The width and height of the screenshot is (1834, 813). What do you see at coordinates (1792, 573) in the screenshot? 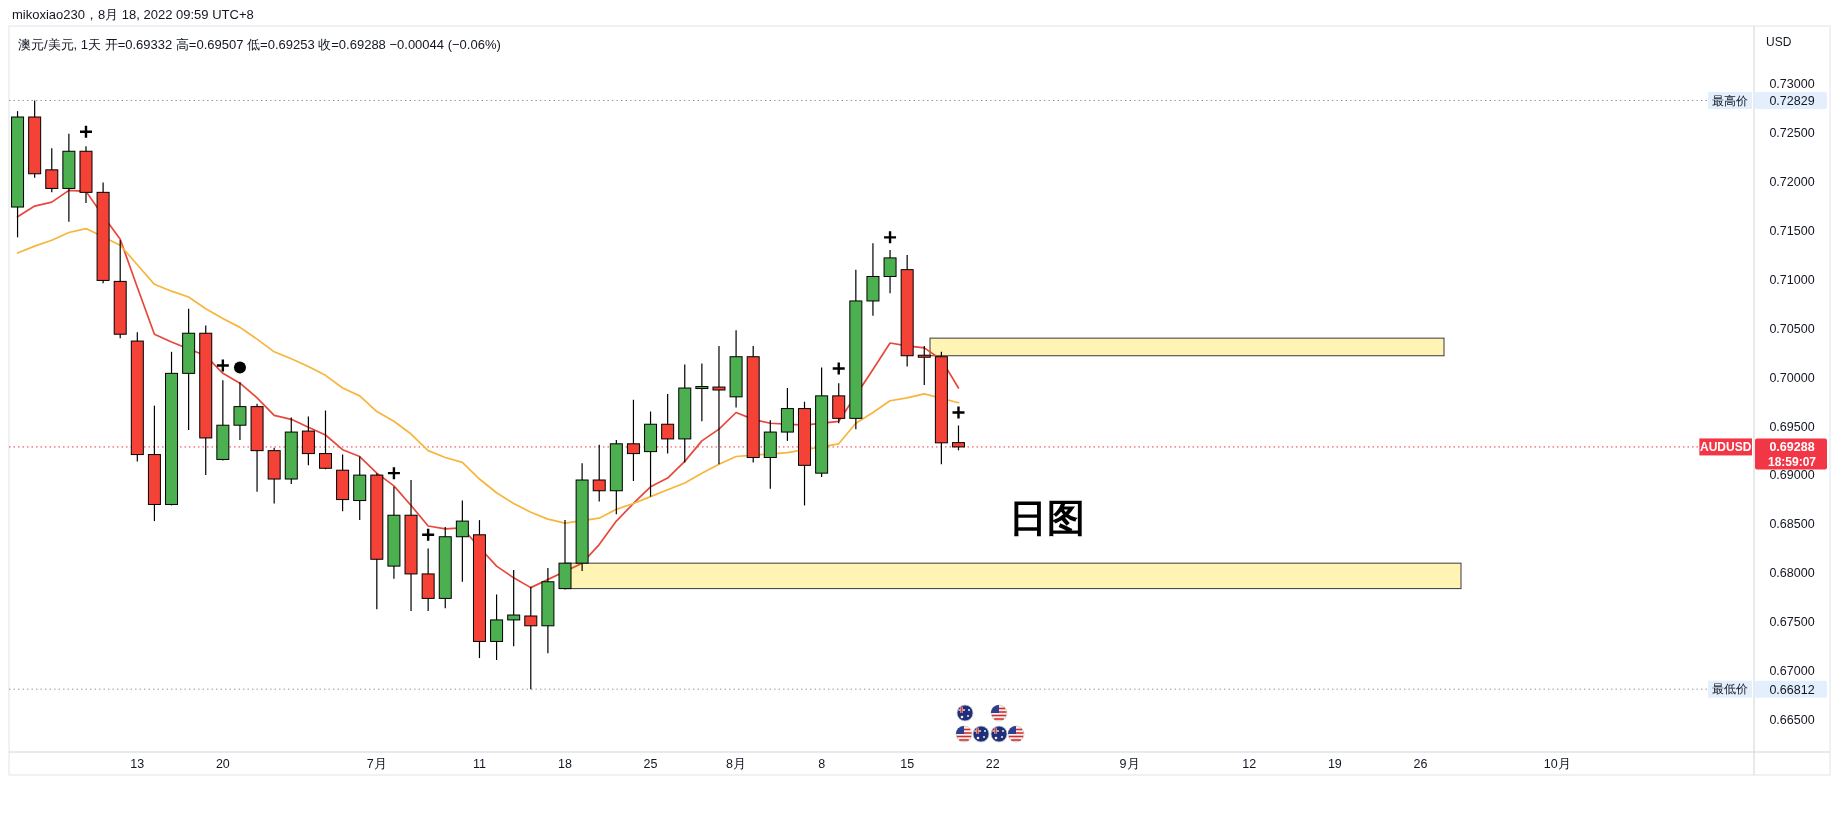
I see `y-tick-label: 0.68000` at bounding box center [1792, 573].